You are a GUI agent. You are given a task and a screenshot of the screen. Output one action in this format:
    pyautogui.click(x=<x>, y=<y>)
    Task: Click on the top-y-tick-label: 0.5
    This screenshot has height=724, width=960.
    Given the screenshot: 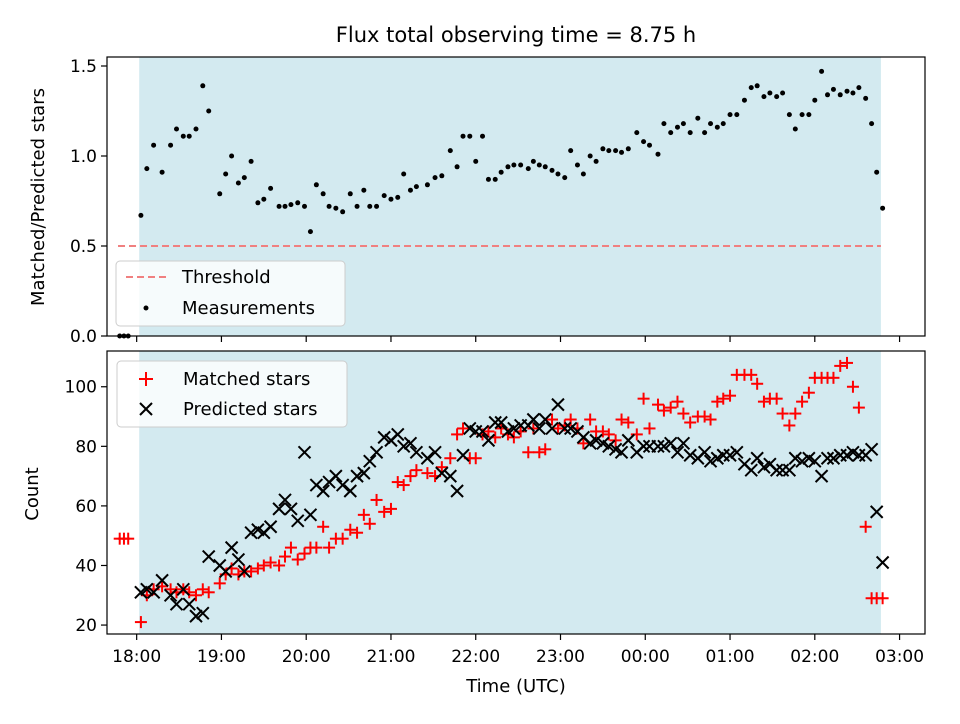 What is the action you would take?
    pyautogui.click(x=83, y=247)
    